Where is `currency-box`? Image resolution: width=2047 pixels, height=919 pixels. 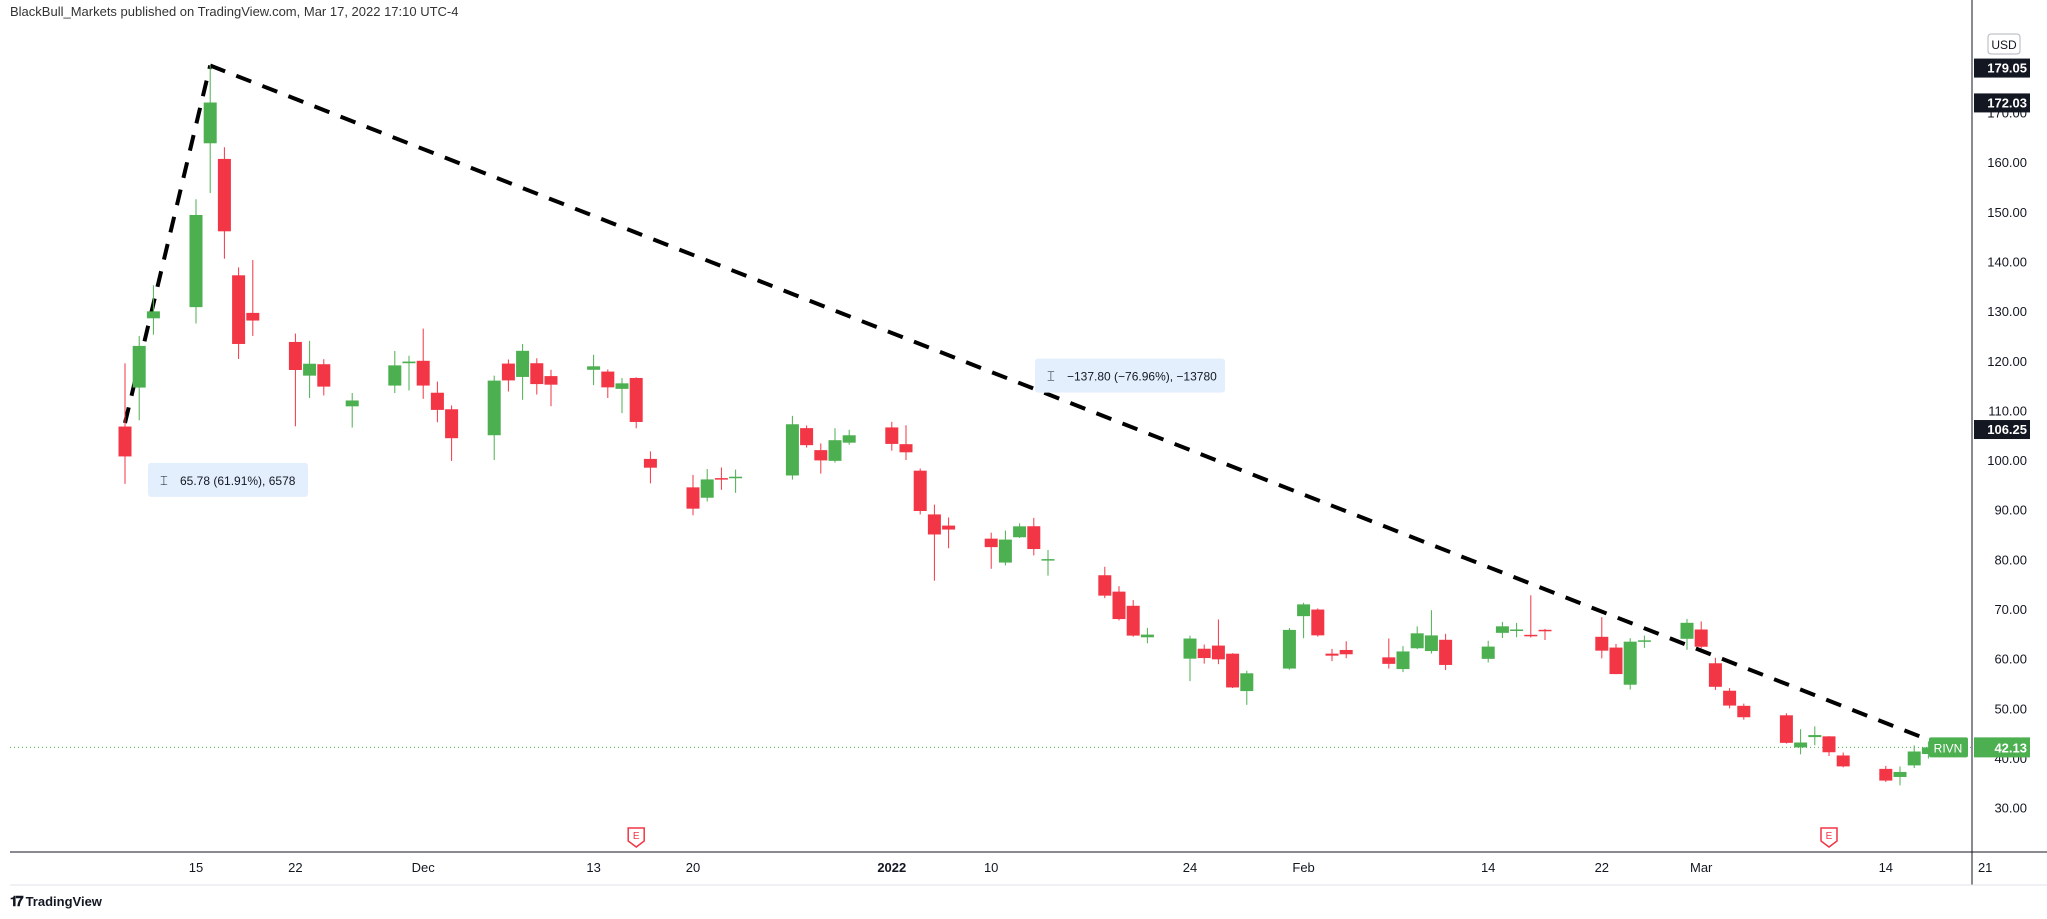
currency-box is located at coordinates (2004, 44).